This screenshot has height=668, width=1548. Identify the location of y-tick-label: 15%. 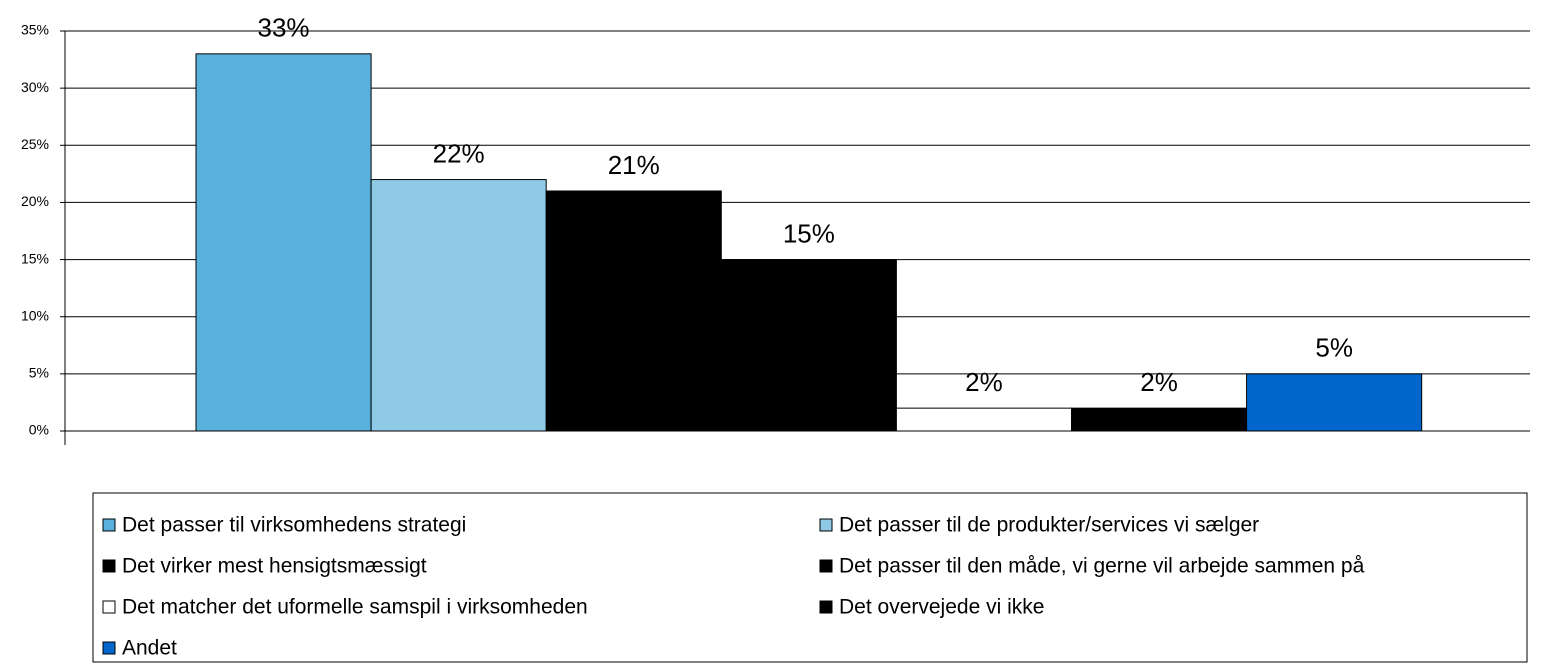
(35, 258).